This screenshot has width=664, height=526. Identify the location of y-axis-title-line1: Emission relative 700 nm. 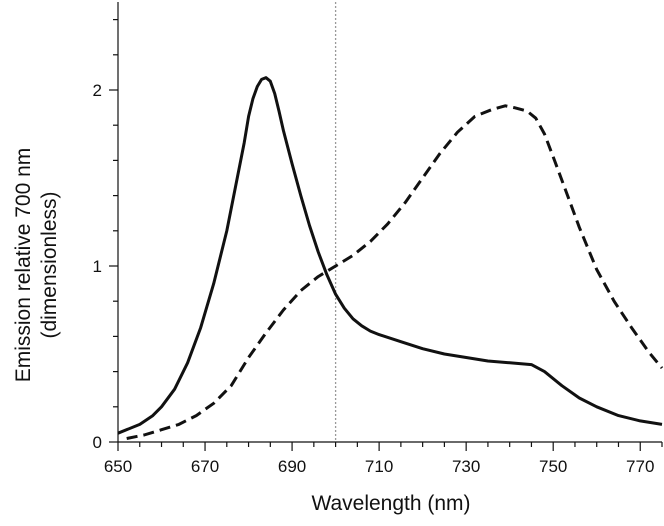
(23, 265).